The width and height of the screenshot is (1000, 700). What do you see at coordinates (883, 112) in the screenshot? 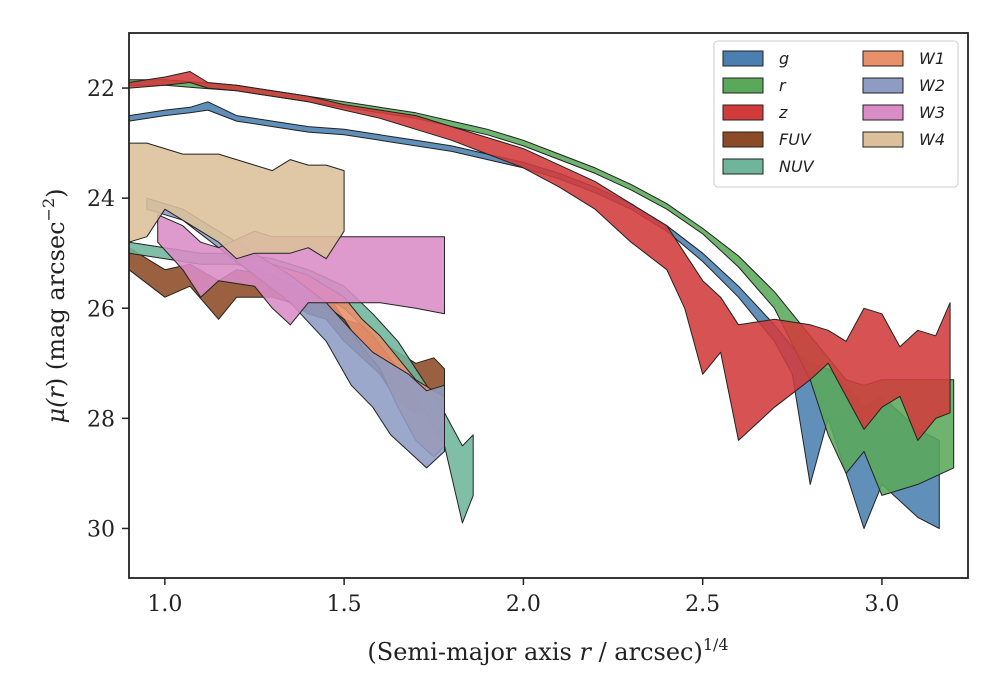
I see `legend-swatch-w3` at bounding box center [883, 112].